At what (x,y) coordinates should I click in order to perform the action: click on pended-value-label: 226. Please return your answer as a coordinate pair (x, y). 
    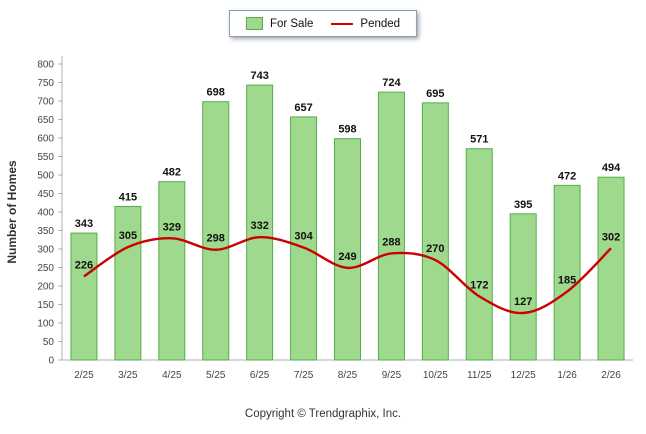
    Looking at the image, I should click on (84, 265).